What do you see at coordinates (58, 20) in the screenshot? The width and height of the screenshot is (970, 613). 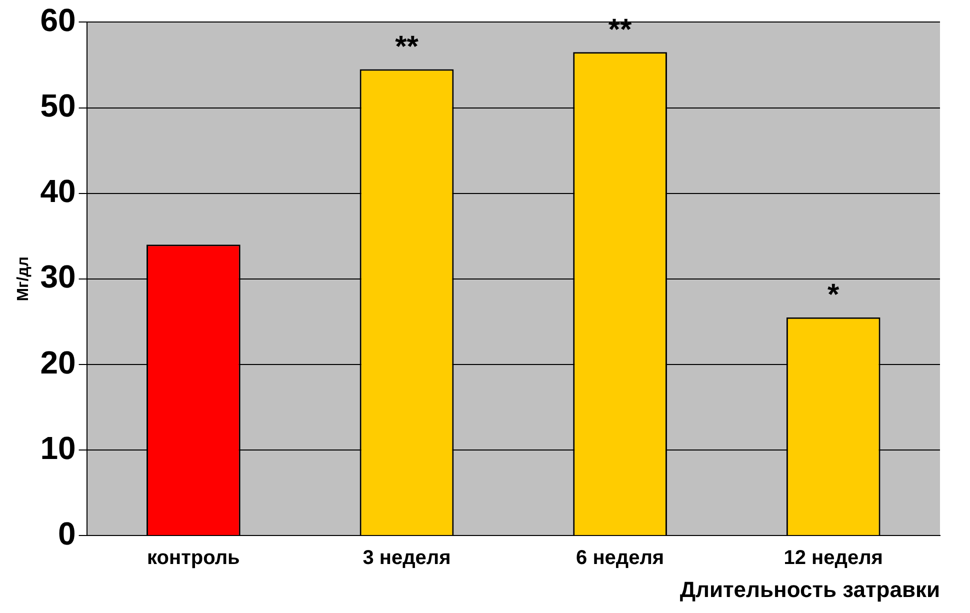 I see `y-tick-label: 60` at bounding box center [58, 20].